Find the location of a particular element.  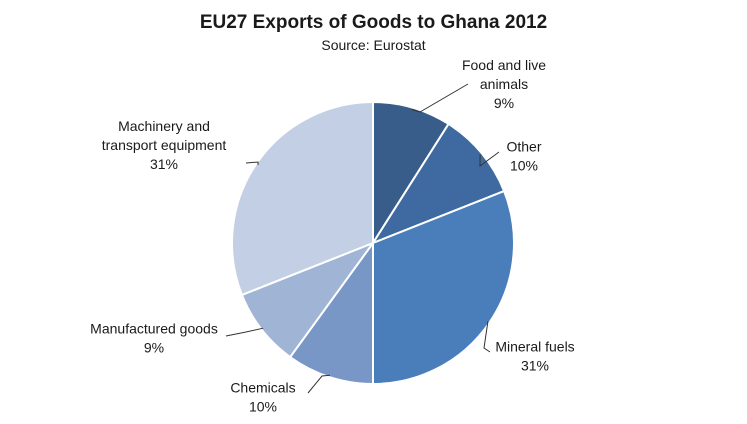

slice-label: Mineral fuels 31% is located at coordinates (534, 356).